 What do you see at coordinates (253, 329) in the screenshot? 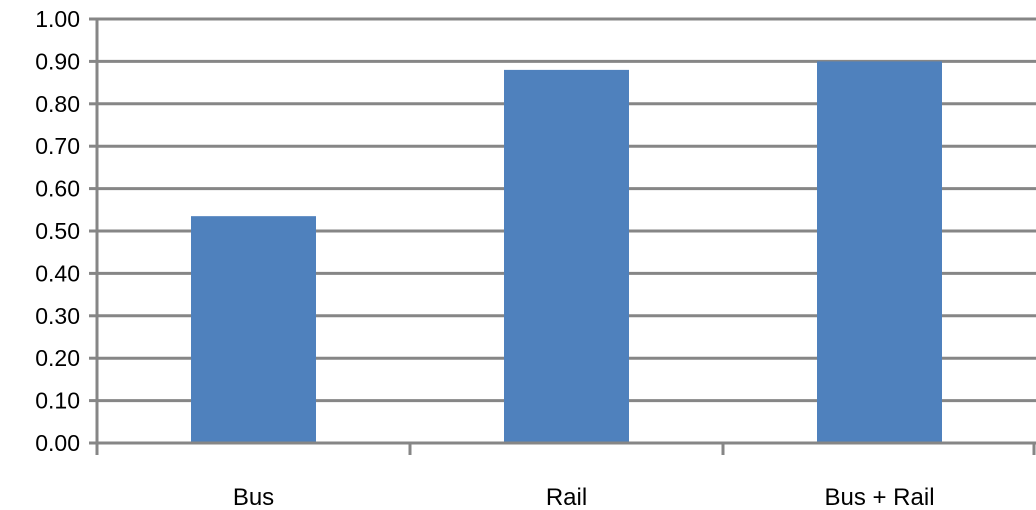
I see `bar-bus` at bounding box center [253, 329].